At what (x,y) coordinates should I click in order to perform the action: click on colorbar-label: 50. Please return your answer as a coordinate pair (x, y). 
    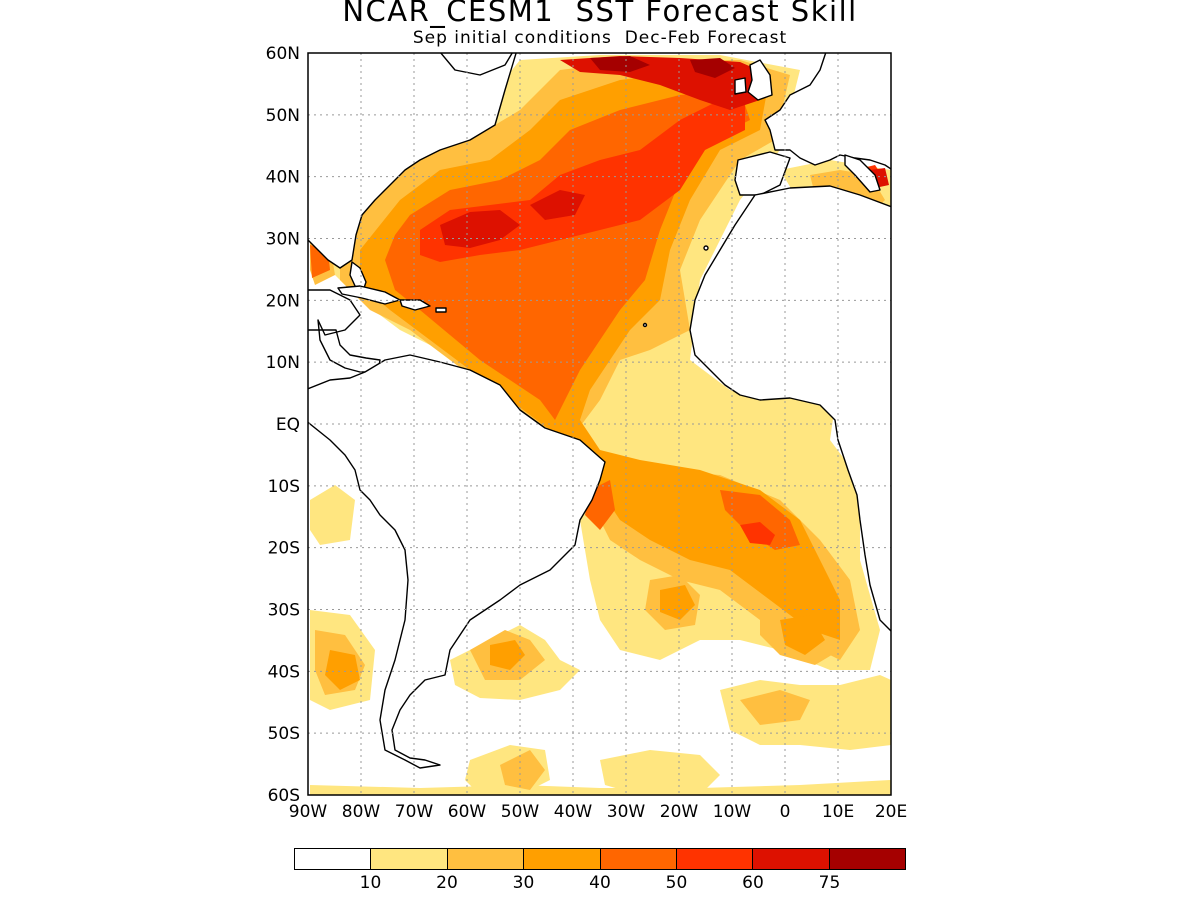
    Looking at the image, I should click on (676, 883).